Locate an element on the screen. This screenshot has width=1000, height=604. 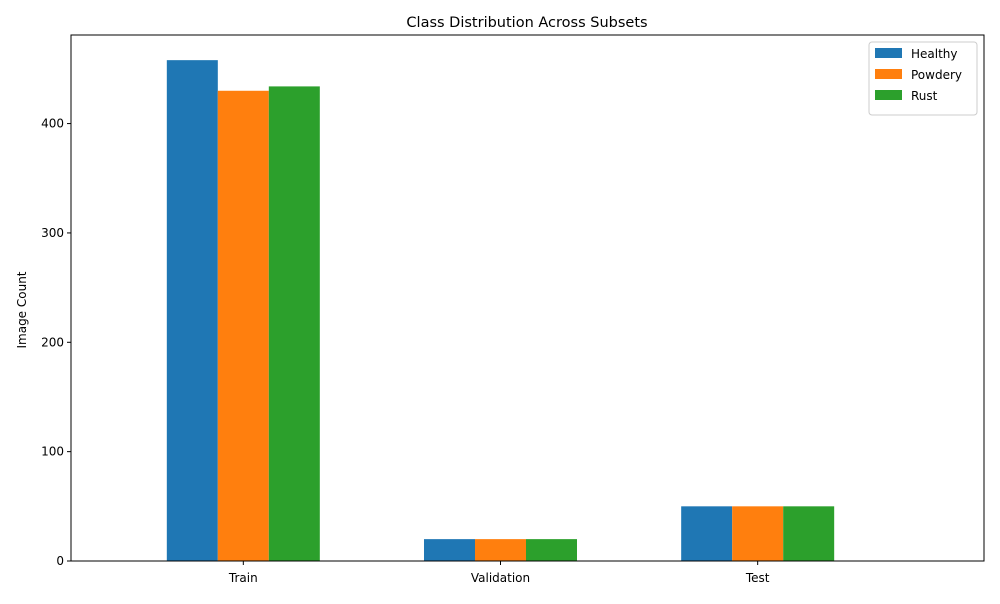
legend-swatch-powdery is located at coordinates (888, 74).